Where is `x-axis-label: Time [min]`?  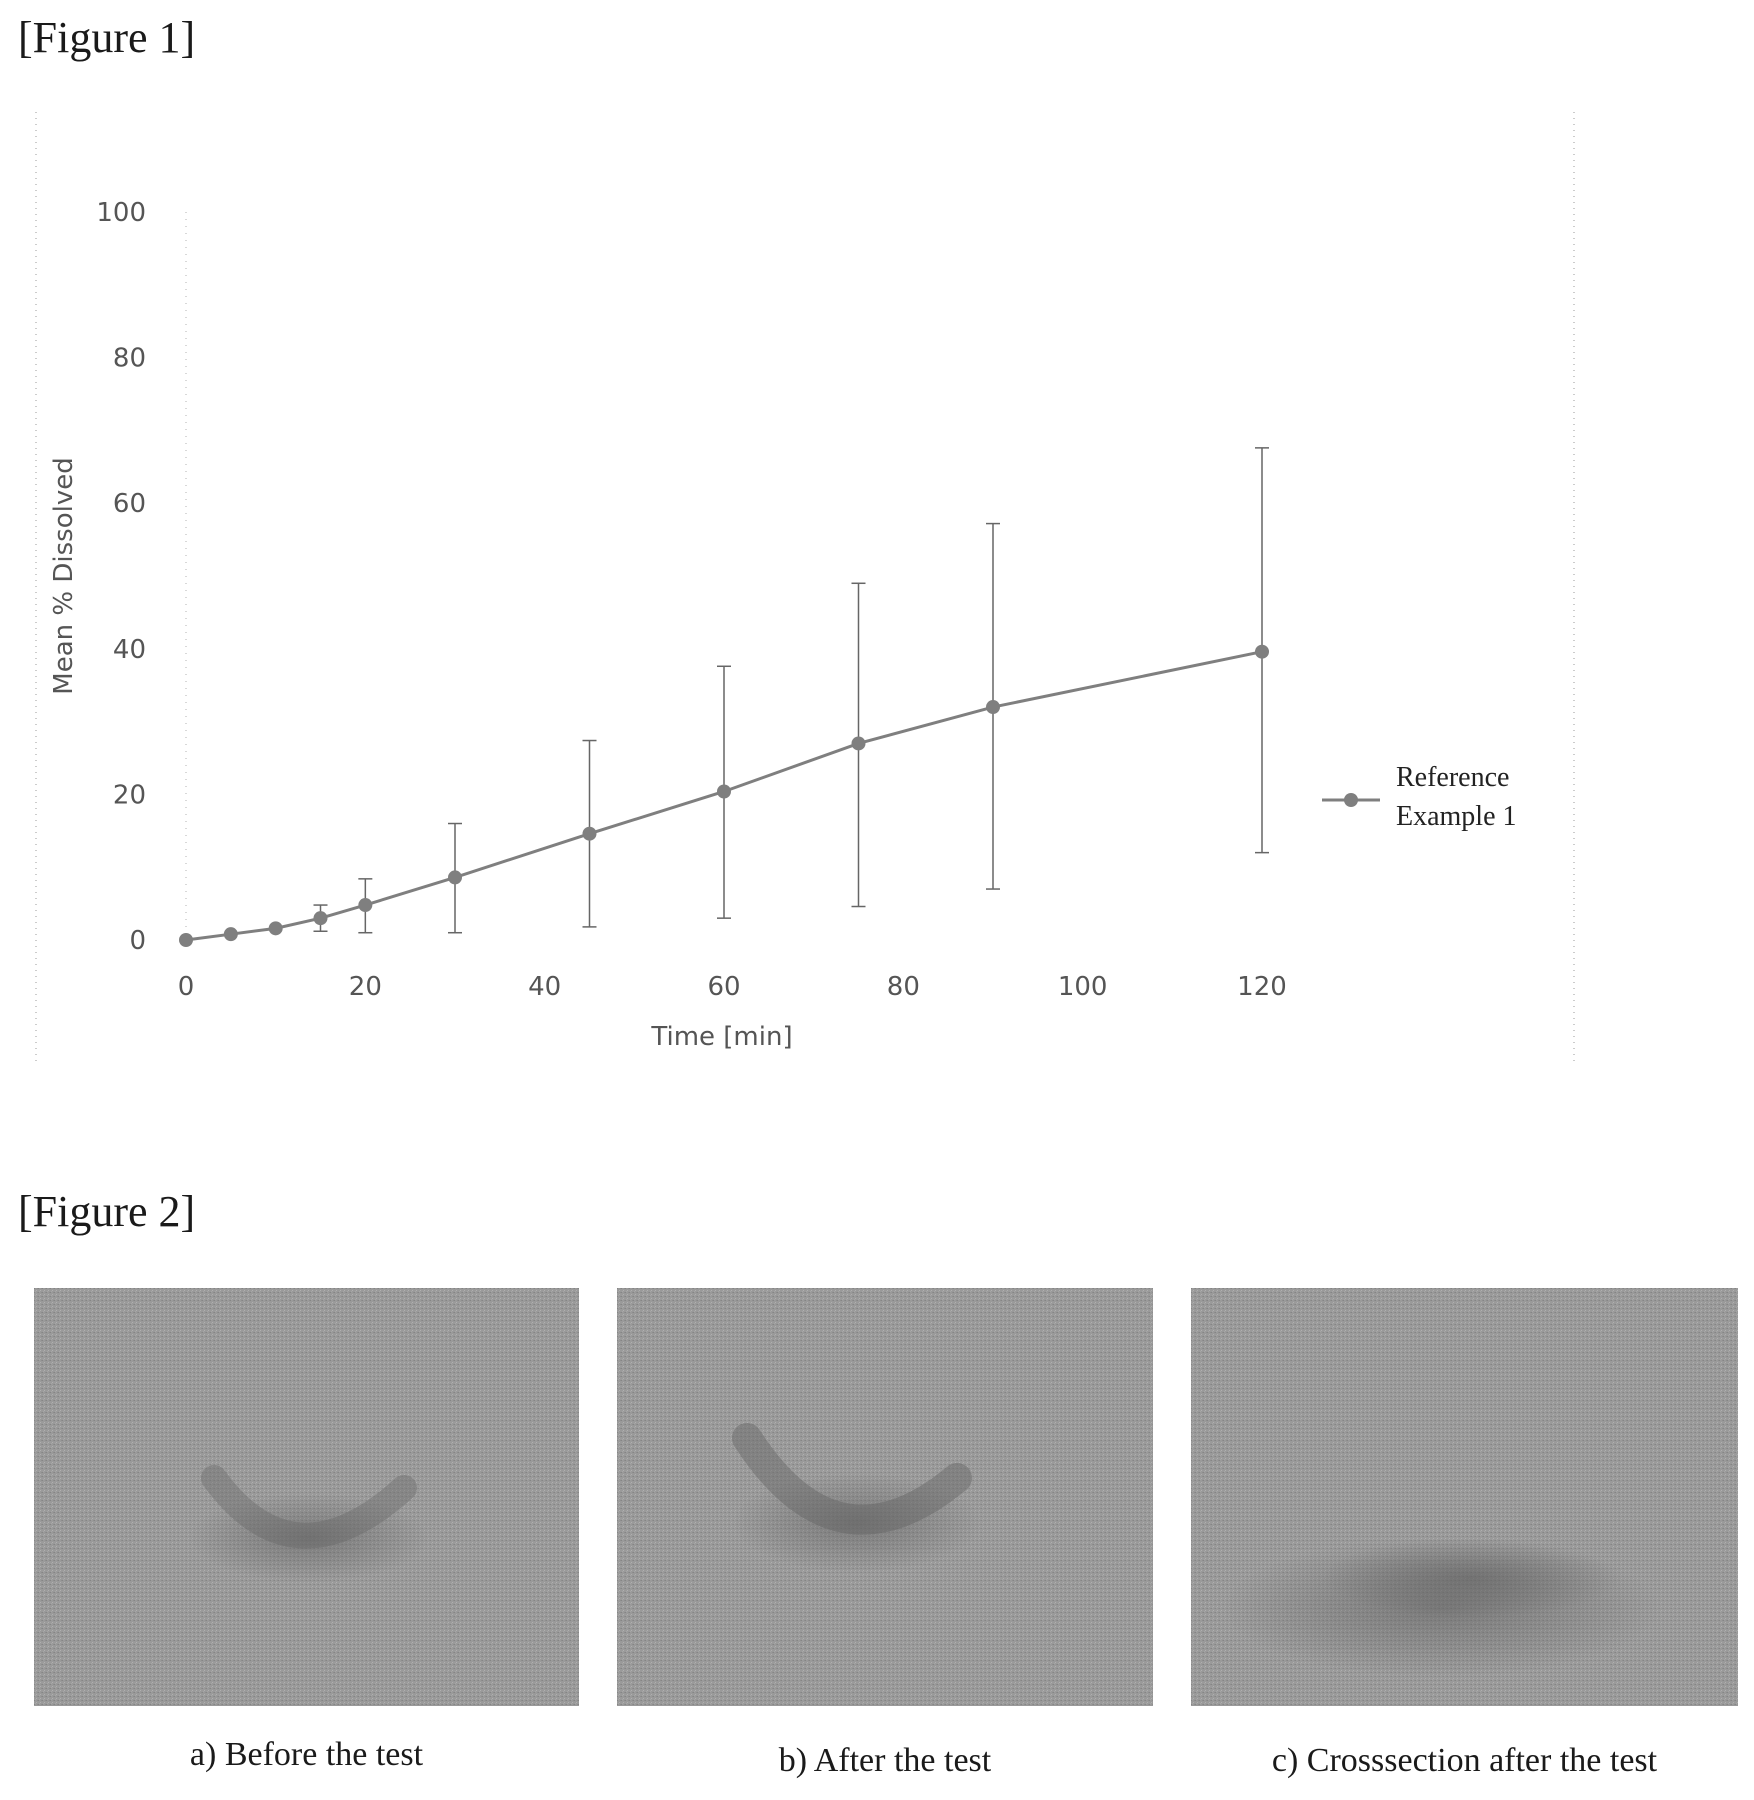 x-axis-label: Time [min] is located at coordinates (721, 1037).